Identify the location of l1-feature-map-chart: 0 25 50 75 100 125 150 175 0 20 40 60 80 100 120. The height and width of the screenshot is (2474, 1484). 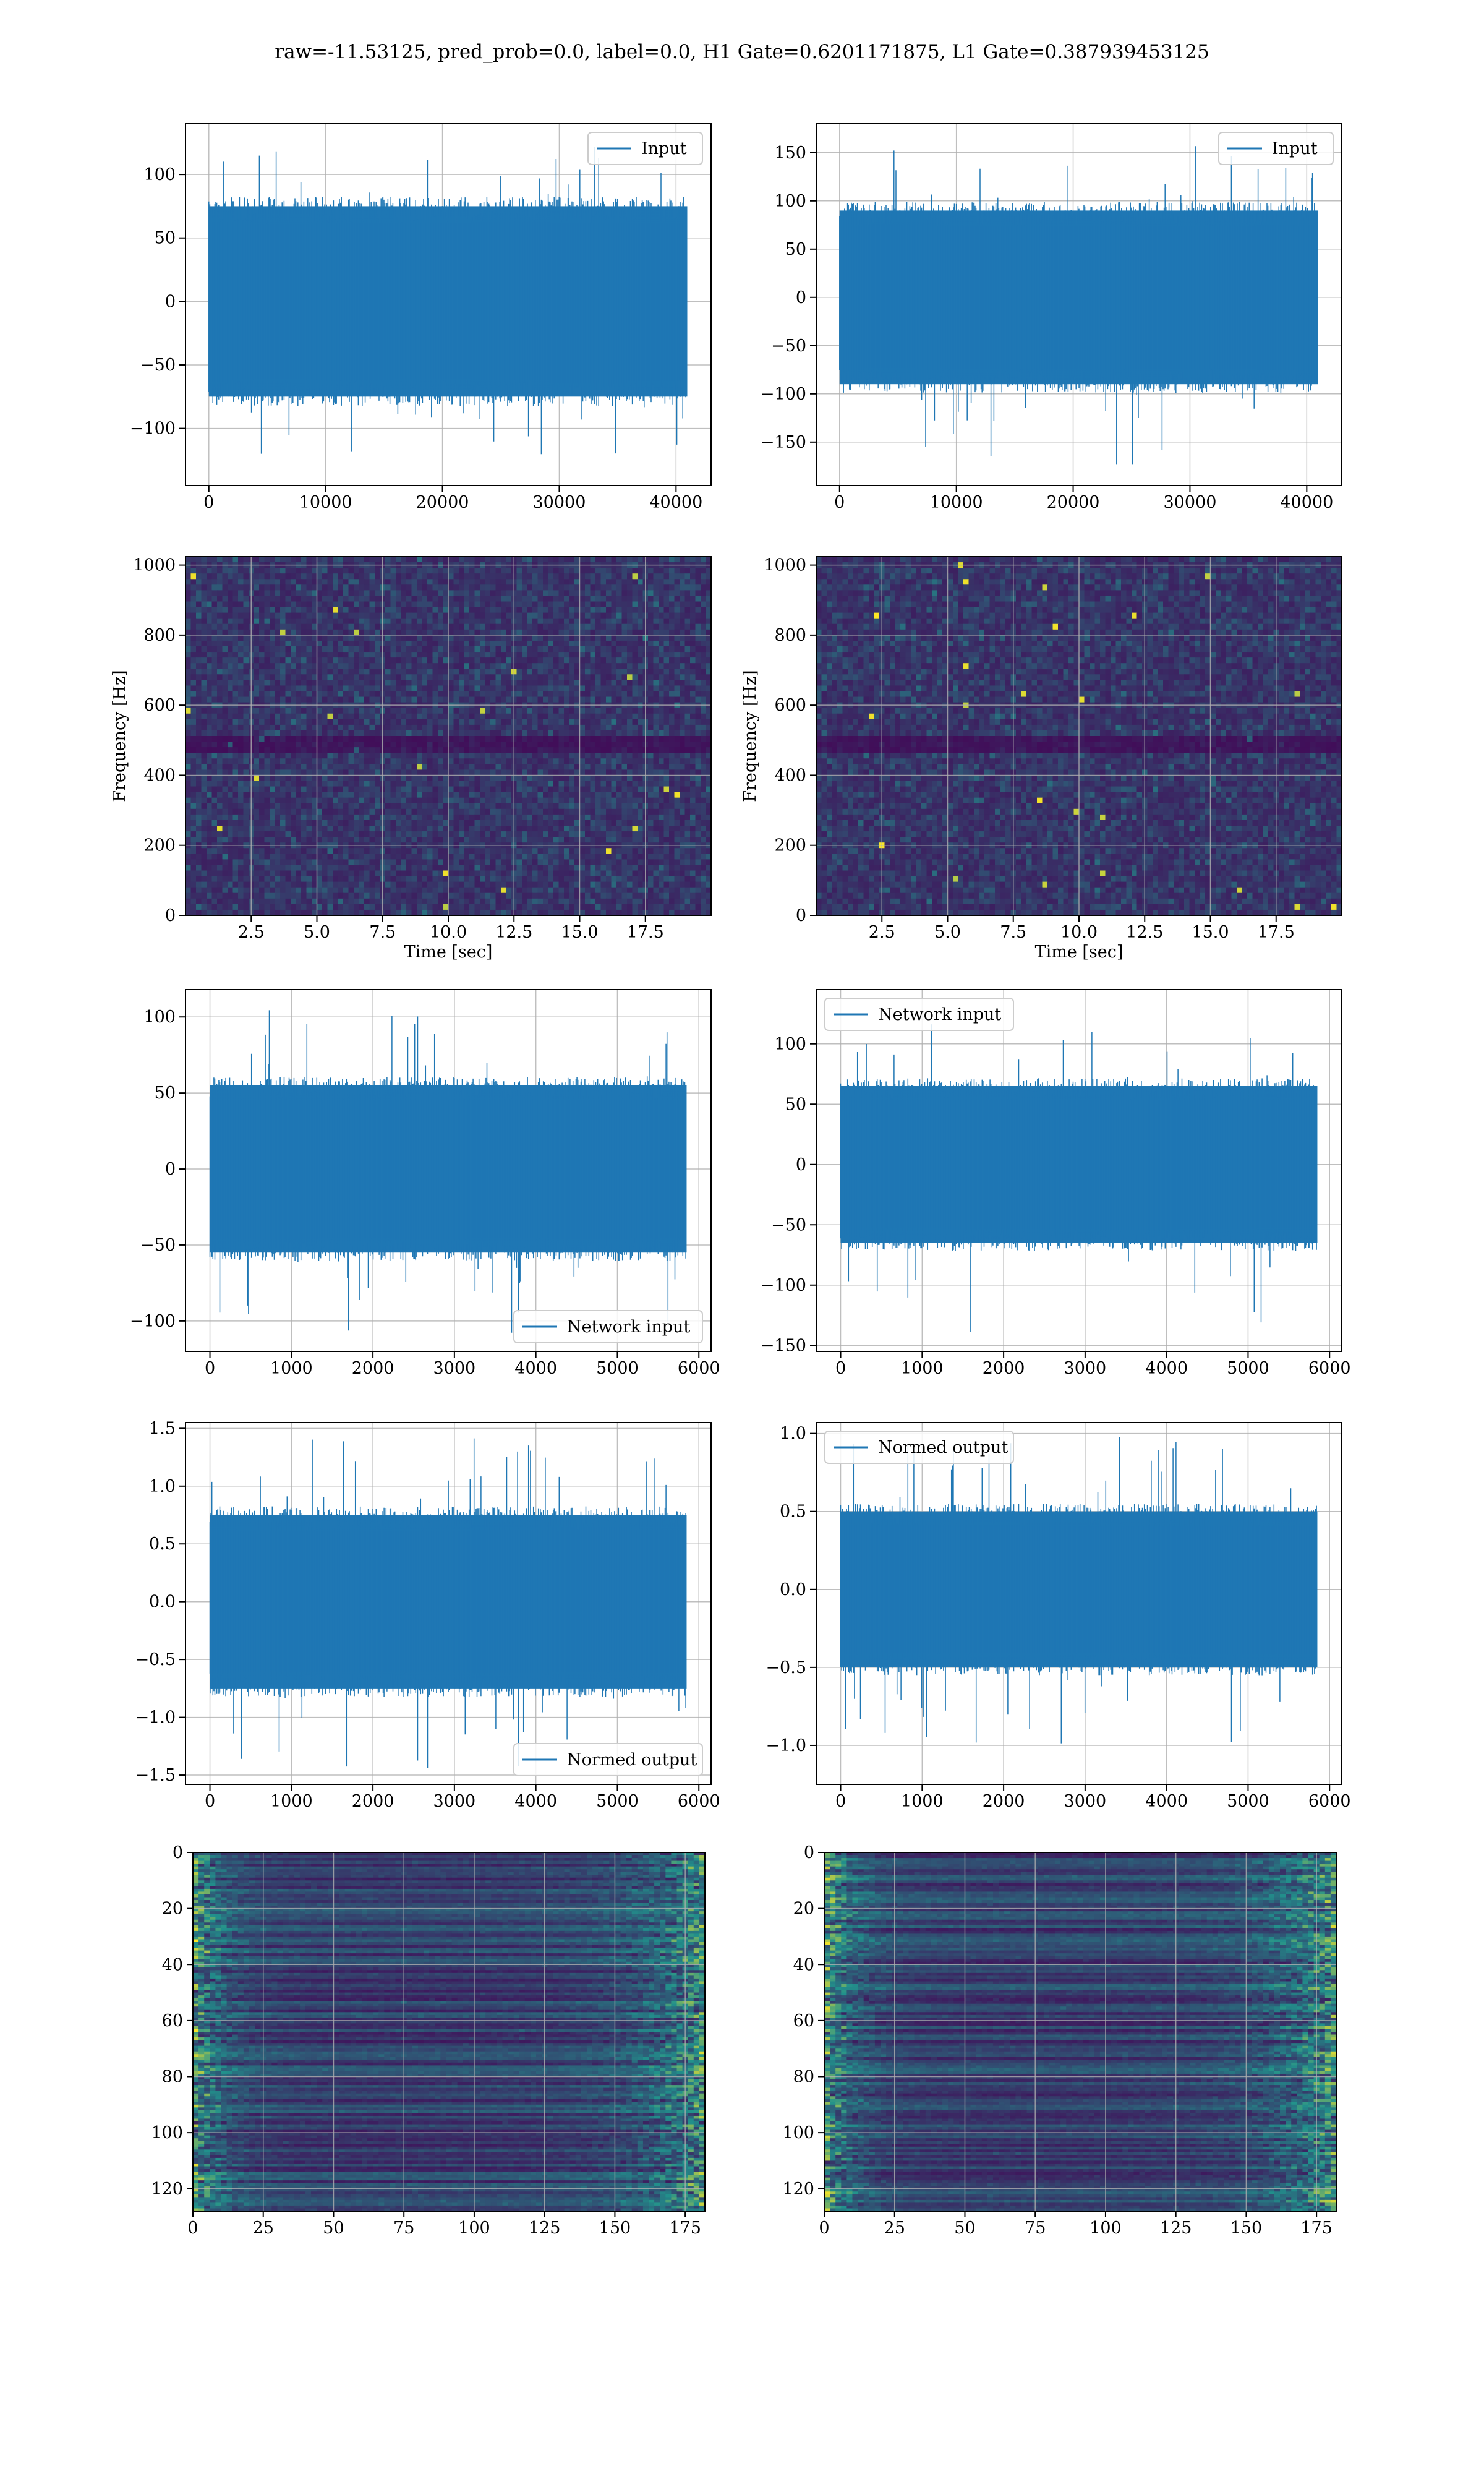
(1059, 2040).